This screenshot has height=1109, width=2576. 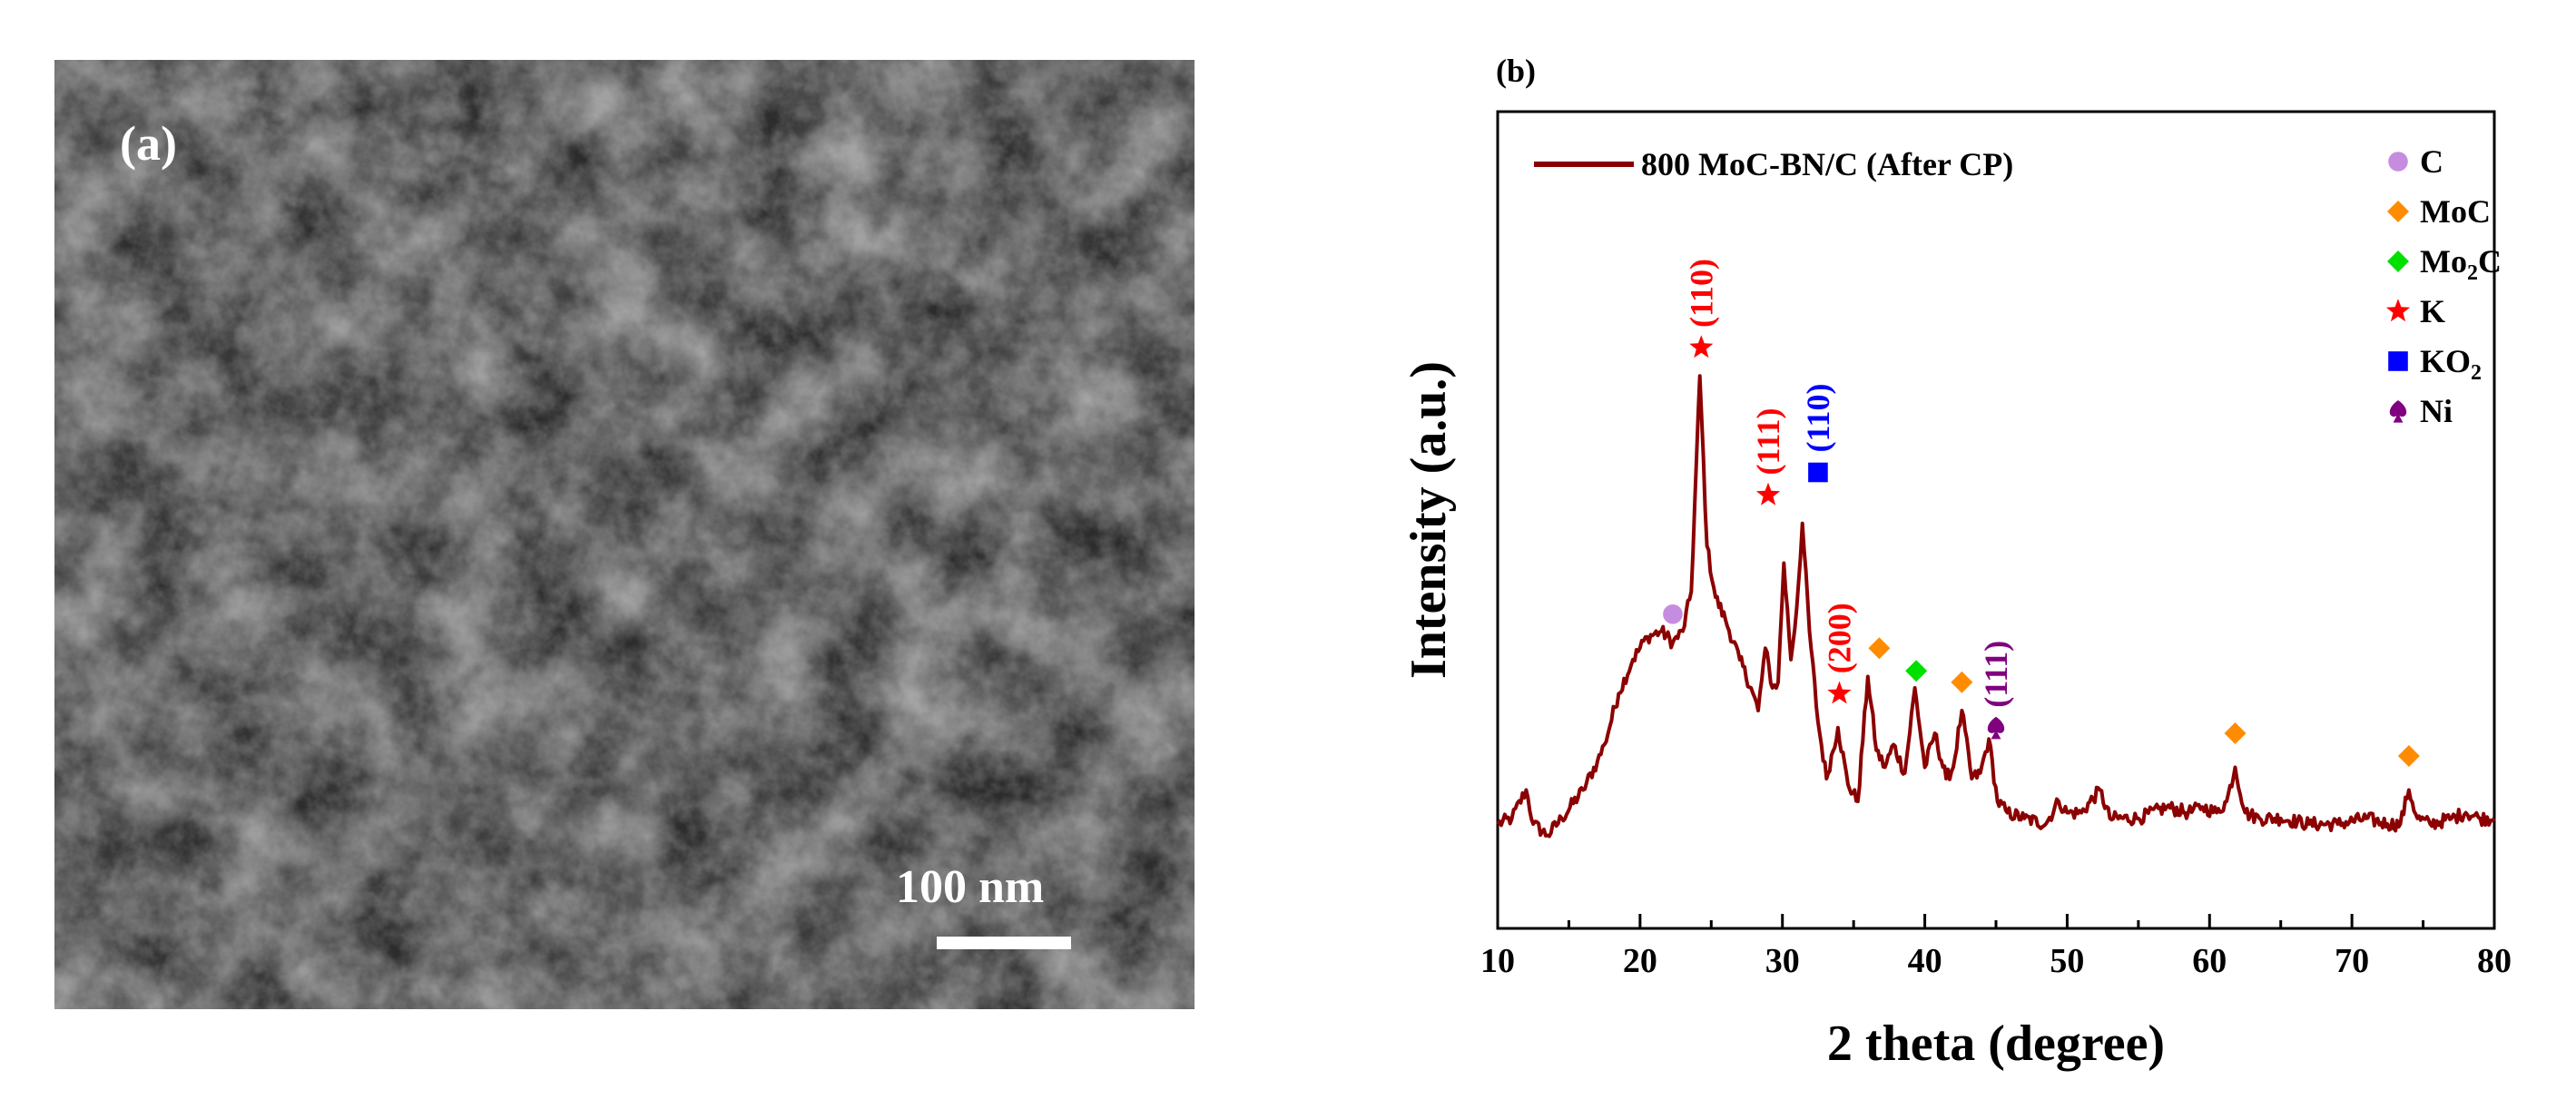 I want to click on legend-label: MoC, so click(x=2455, y=211).